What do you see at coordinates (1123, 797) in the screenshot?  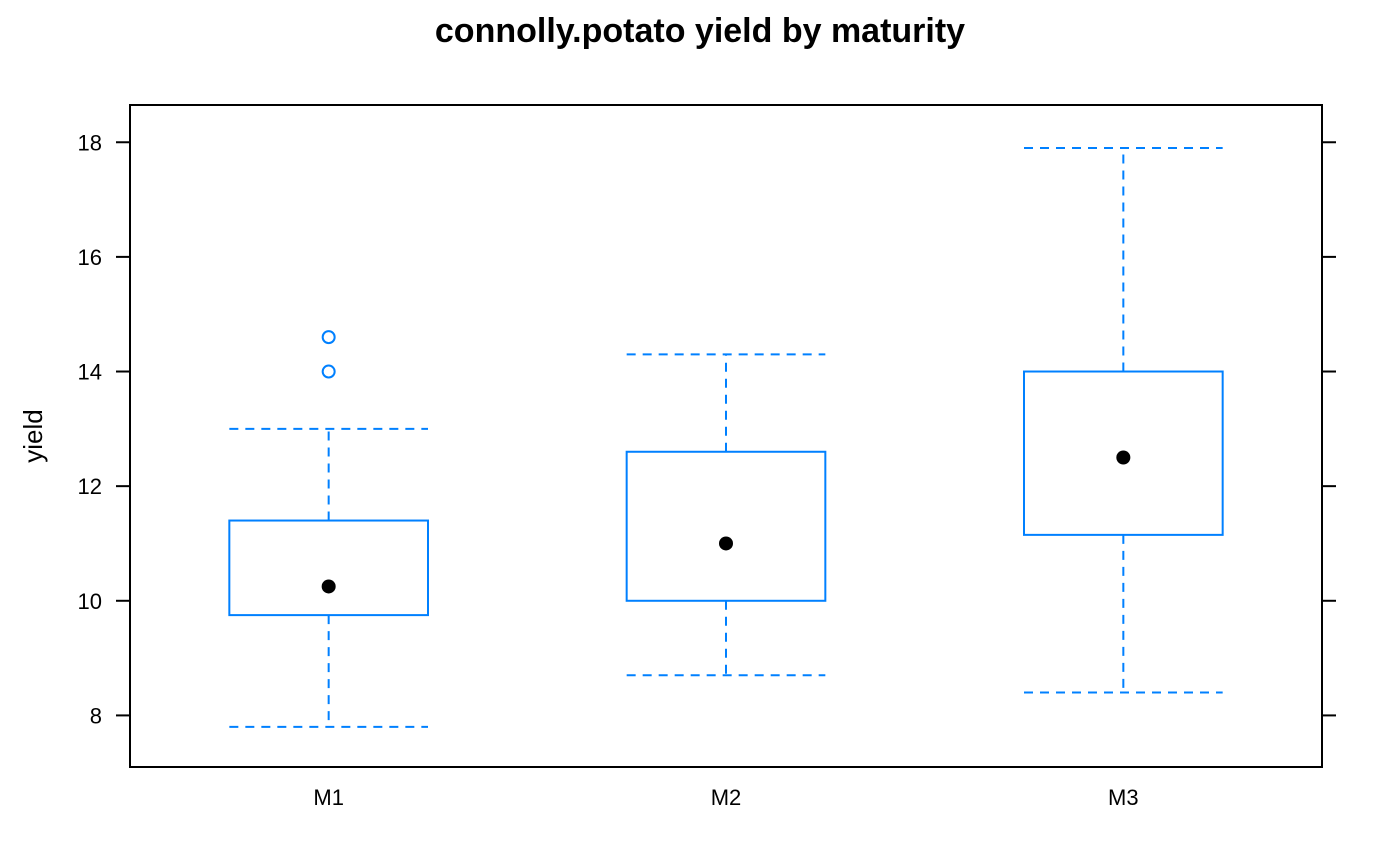 I see `x-category-label: M3` at bounding box center [1123, 797].